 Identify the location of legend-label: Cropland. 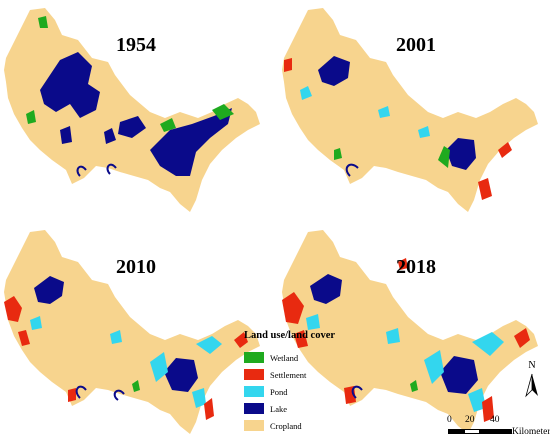
(286, 425).